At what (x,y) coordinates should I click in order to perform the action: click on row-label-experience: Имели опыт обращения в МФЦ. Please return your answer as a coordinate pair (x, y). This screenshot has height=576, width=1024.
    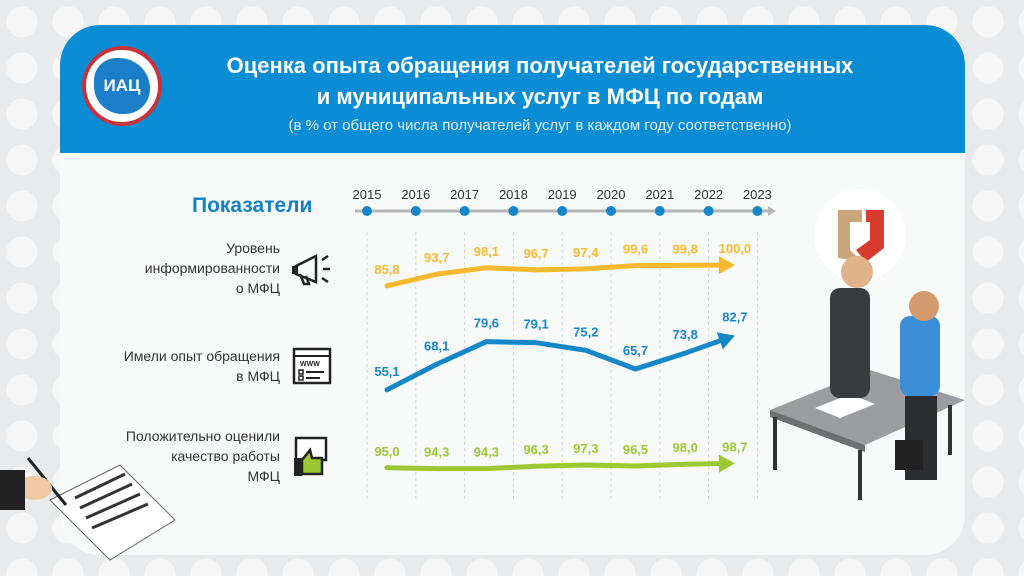
    Looking at the image, I should click on (185, 366).